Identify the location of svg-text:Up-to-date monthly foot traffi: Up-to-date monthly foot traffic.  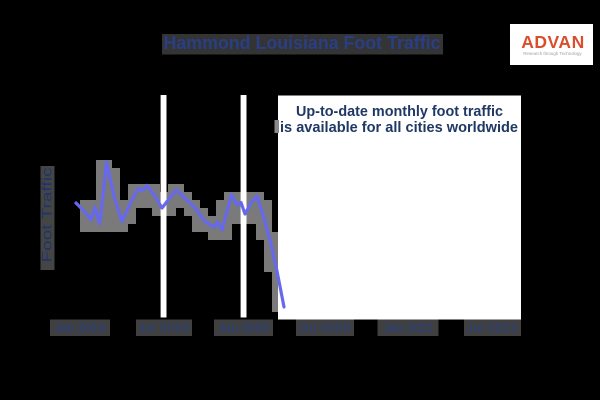
(399, 111).